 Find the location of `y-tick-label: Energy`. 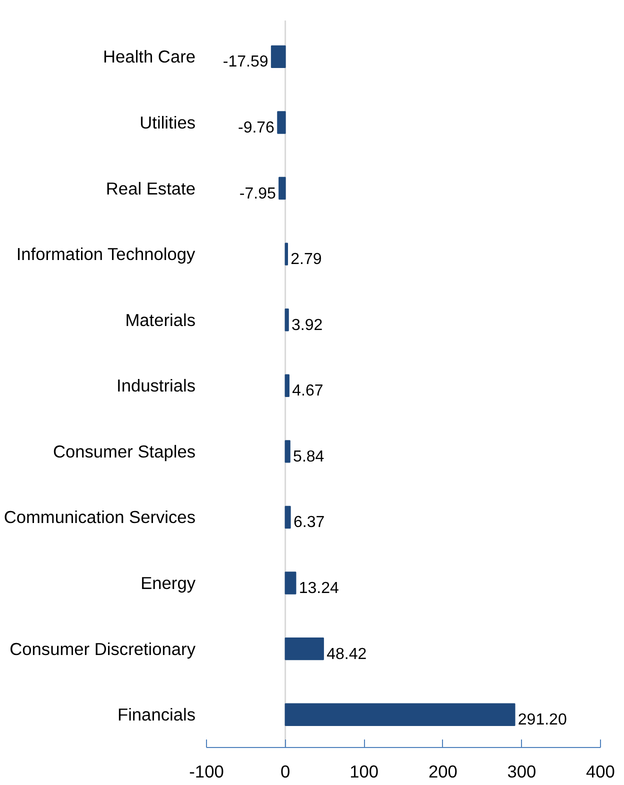

y-tick-label: Energy is located at coordinates (168, 583).